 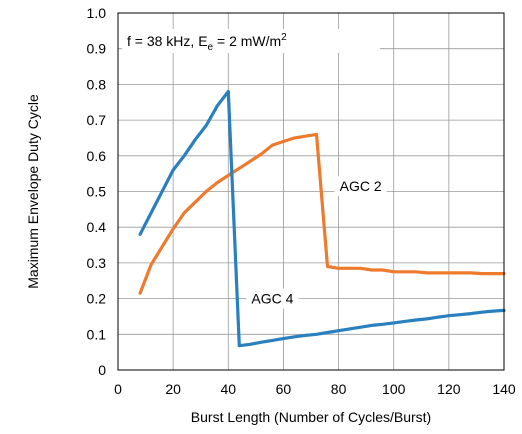 What do you see at coordinates (97, 263) in the screenshot?
I see `y-tick-label: 0.3` at bounding box center [97, 263].